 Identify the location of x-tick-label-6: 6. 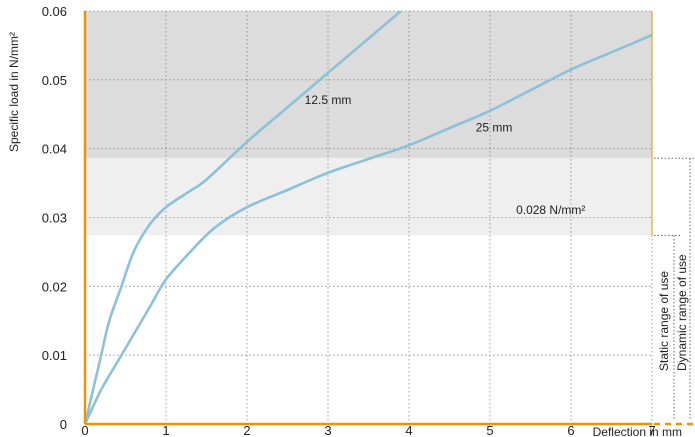
(570, 430).